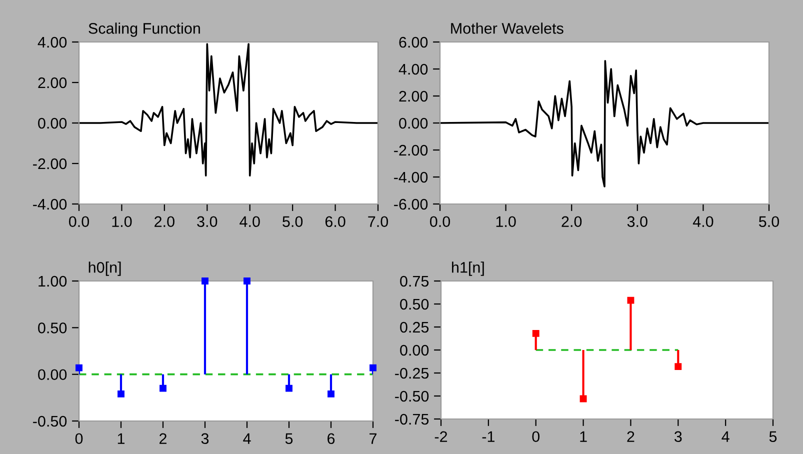 The image size is (803, 454). I want to click on x-tick-label: -1, so click(488, 436).